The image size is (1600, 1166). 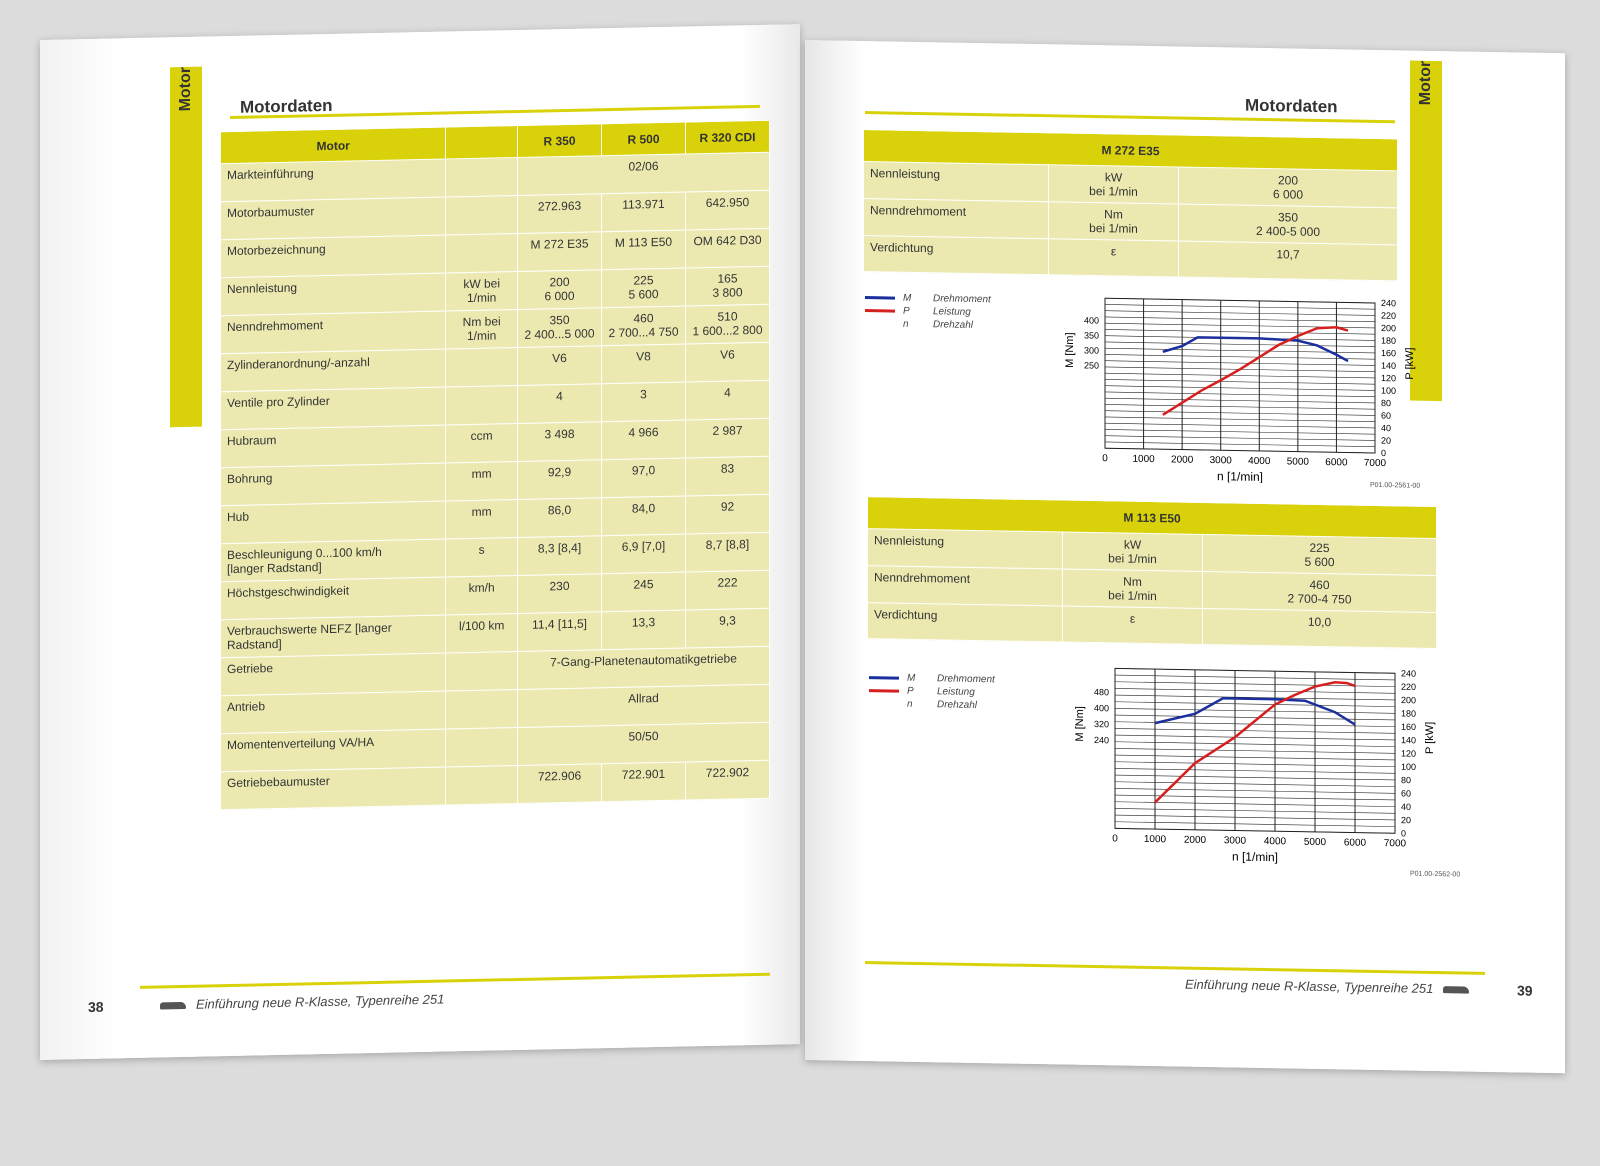 What do you see at coordinates (481, 633) in the screenshot?
I see `table-cell: l/100 km` at bounding box center [481, 633].